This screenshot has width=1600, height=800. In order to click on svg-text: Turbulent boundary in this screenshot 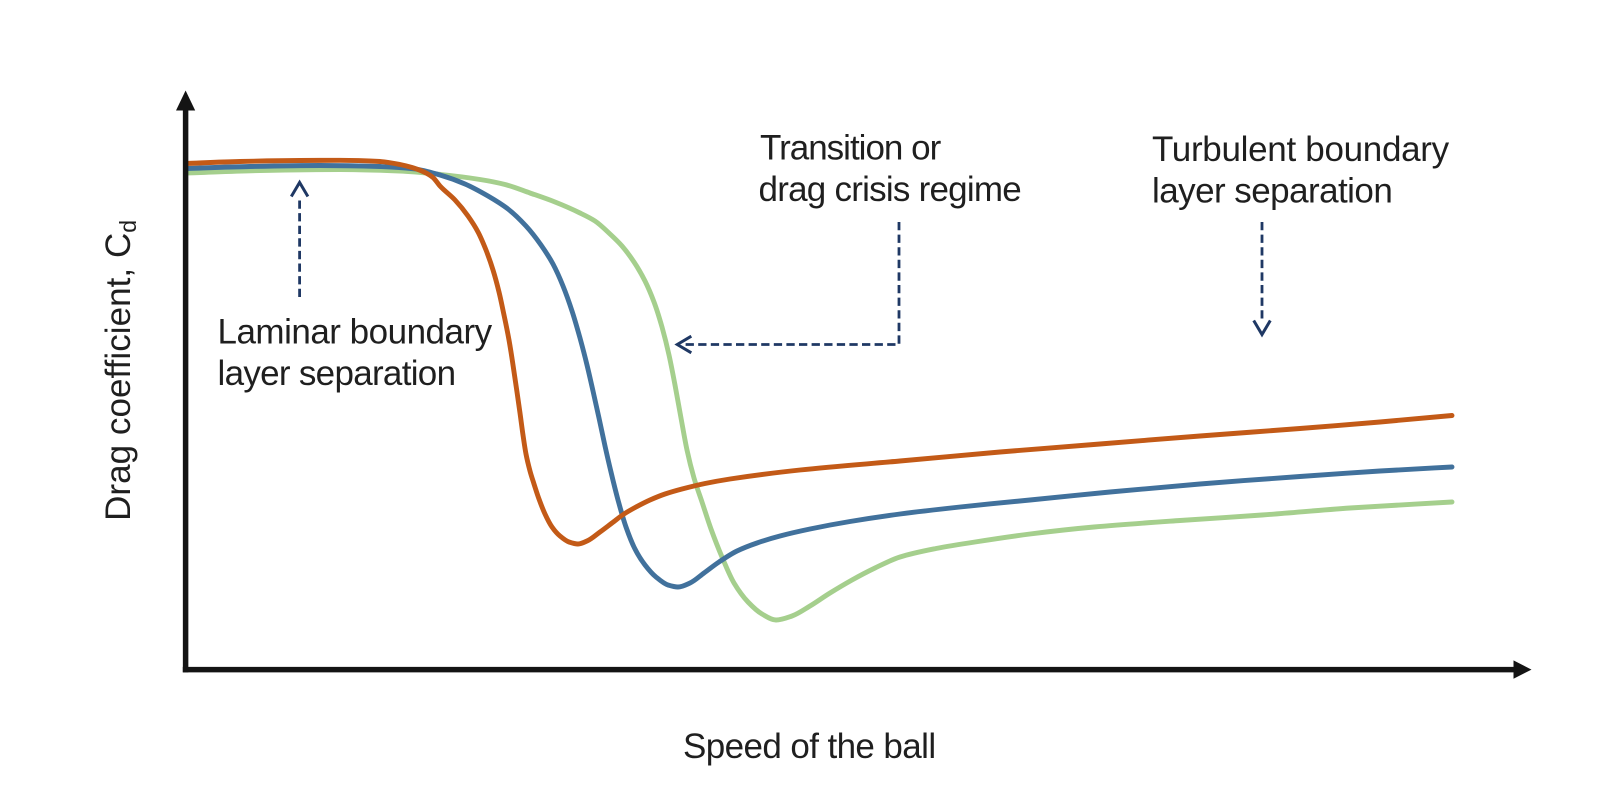, I will do `click(1301, 149)`.